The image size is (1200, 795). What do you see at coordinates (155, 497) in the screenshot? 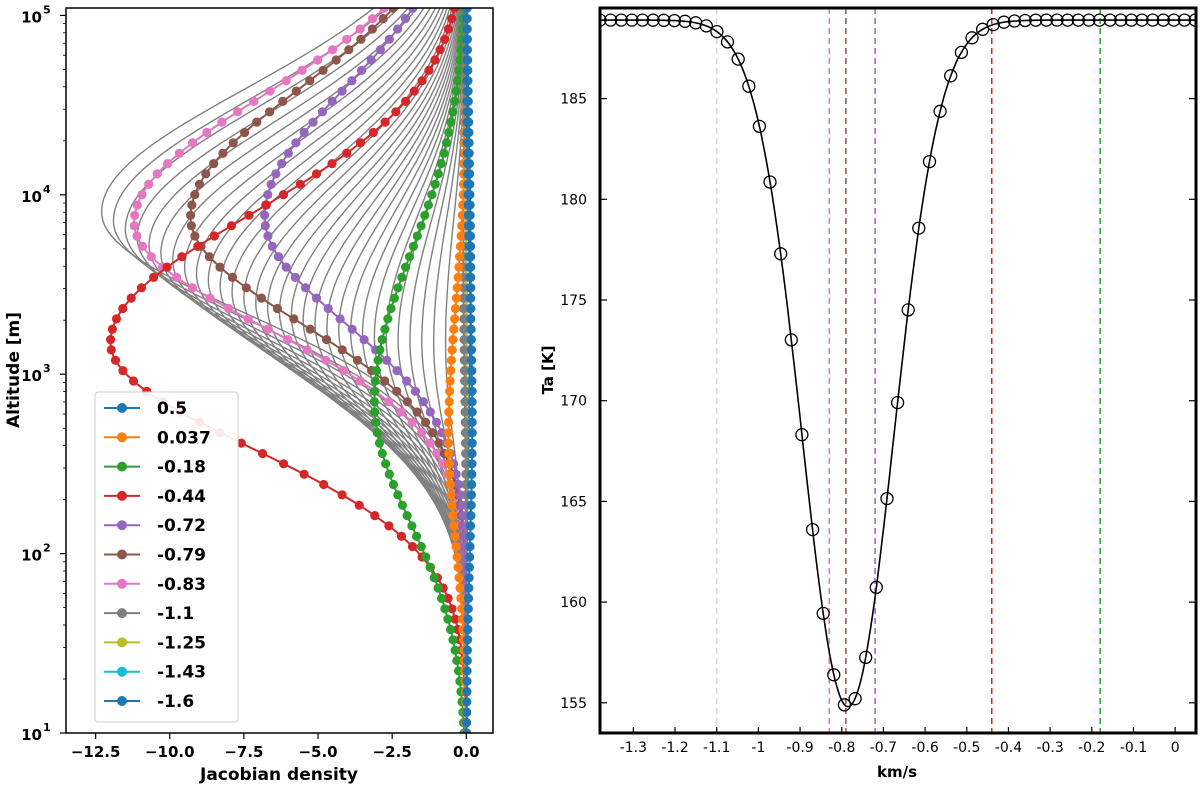
I see `legend-entry: -0.44` at bounding box center [155, 497].